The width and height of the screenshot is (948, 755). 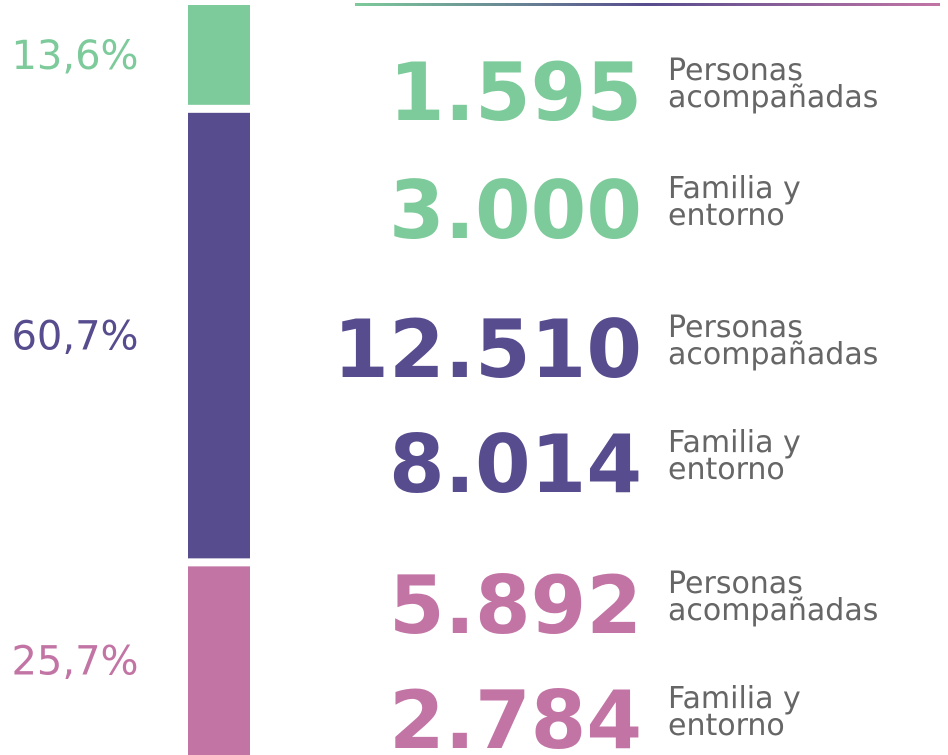 I want to click on figure-number: 12.510, so click(x=487, y=349).